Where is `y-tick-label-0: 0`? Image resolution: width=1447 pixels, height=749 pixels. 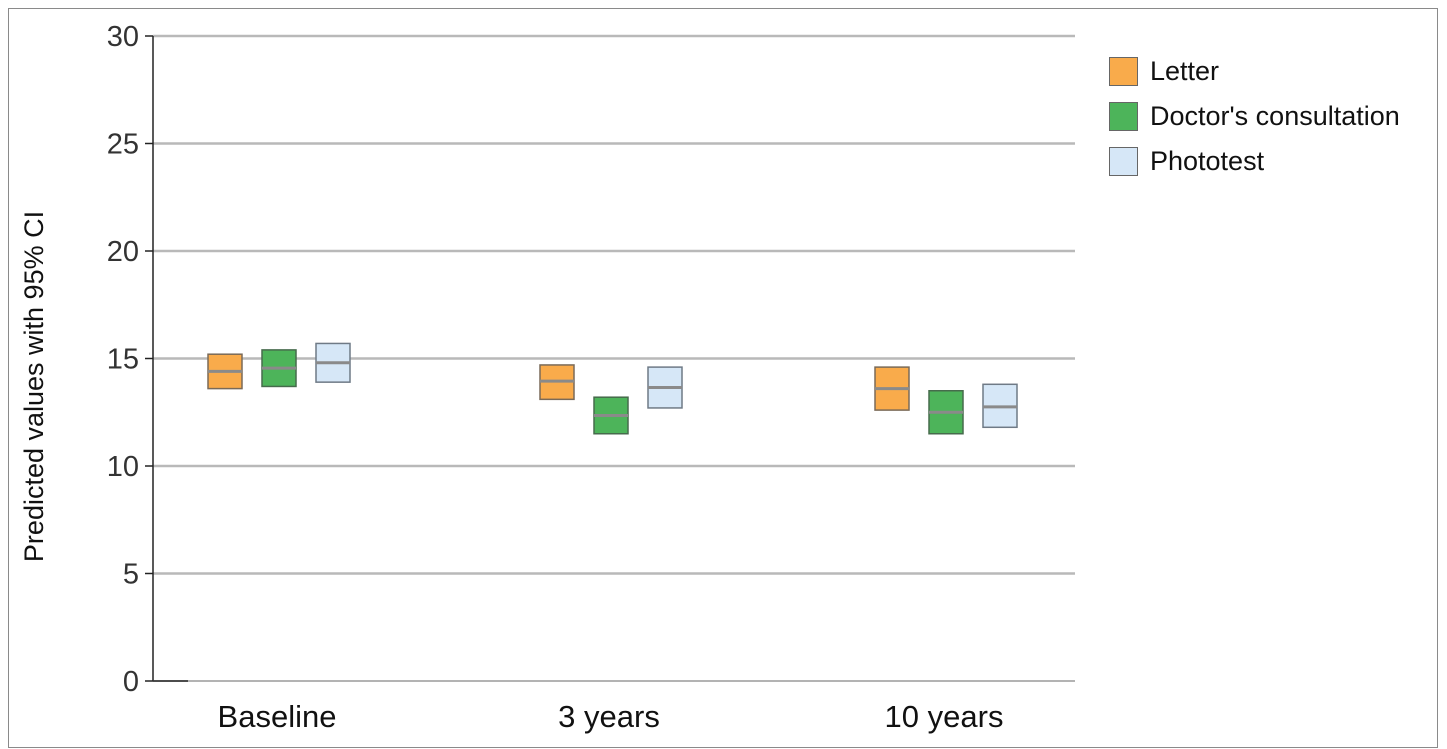
y-tick-label-0: 0 is located at coordinates (131, 682).